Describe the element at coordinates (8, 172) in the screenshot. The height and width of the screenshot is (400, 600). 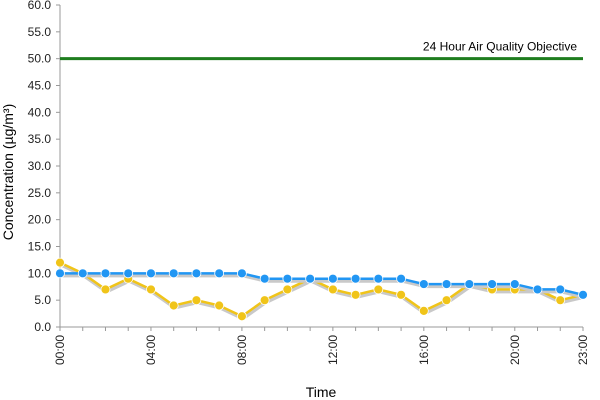
I see `y-axis-title: Concentration (µg/m³)` at that location.